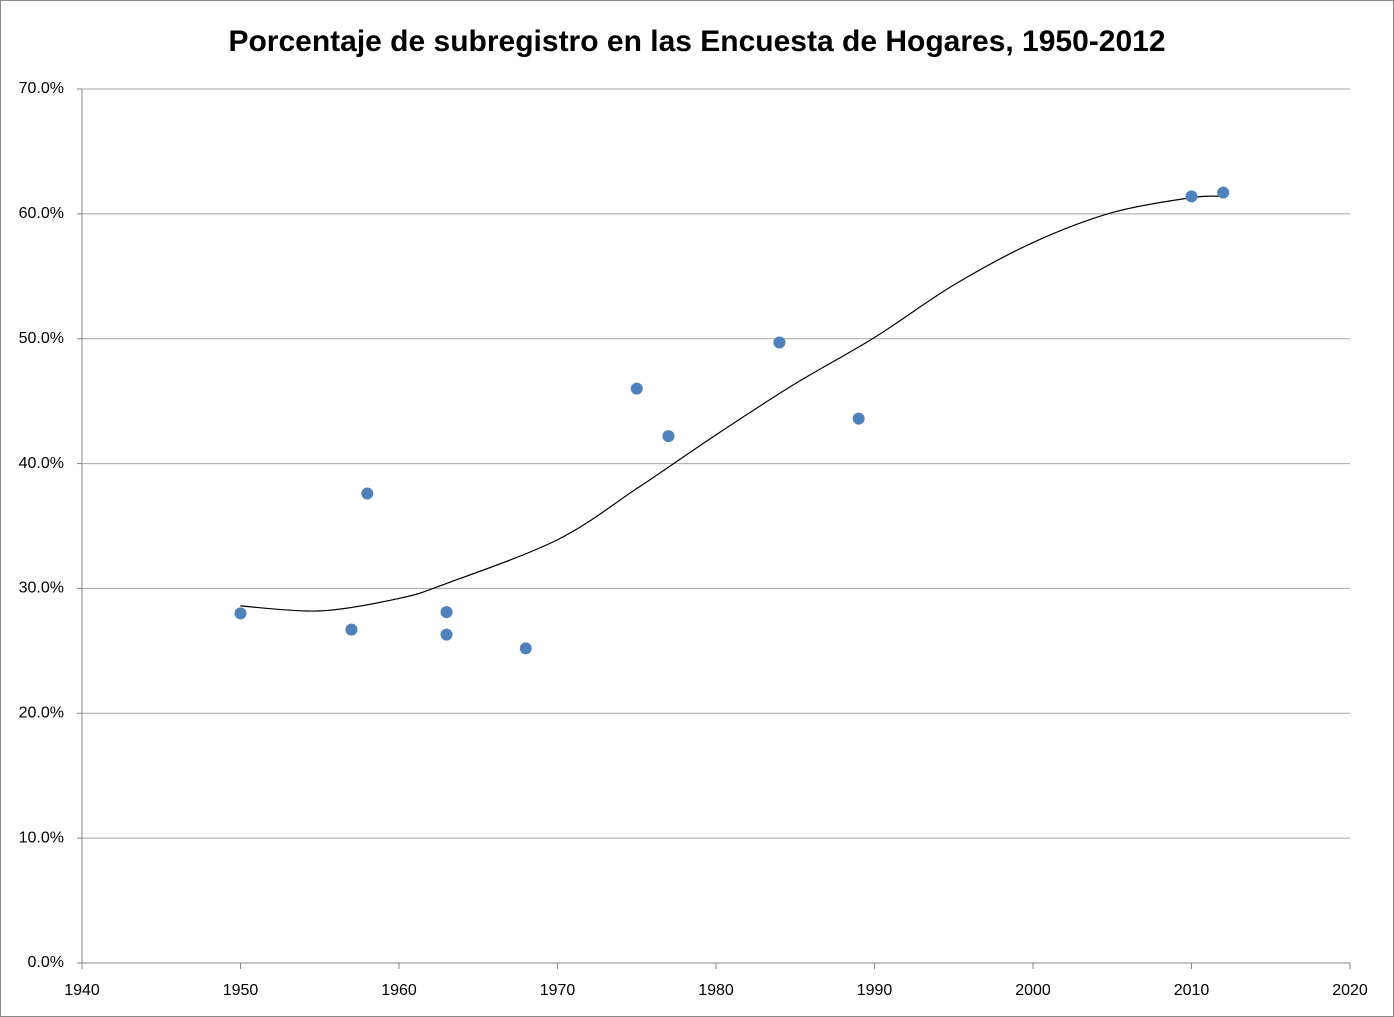 This screenshot has width=1394, height=1017. Describe the element at coordinates (41, 338) in the screenshot. I see `y-tick-label: 50.0%` at that location.